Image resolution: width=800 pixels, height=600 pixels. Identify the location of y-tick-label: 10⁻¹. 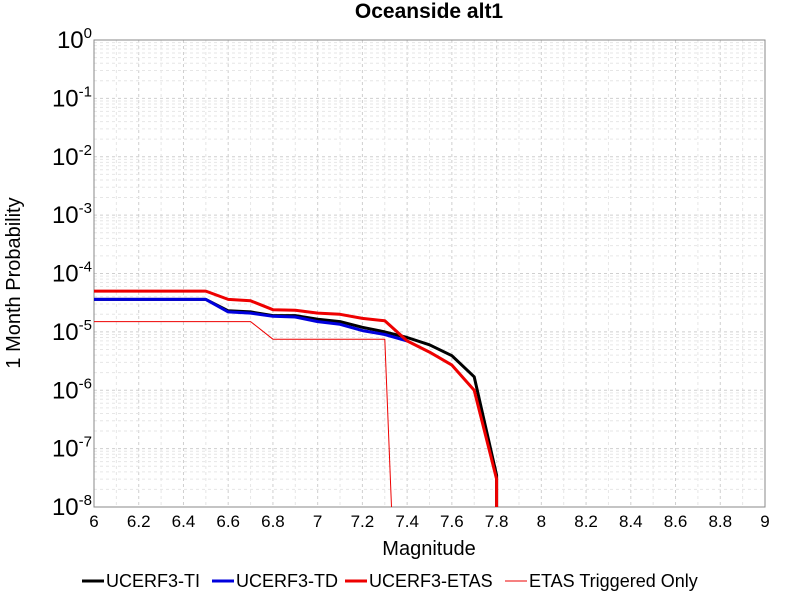
(72, 97).